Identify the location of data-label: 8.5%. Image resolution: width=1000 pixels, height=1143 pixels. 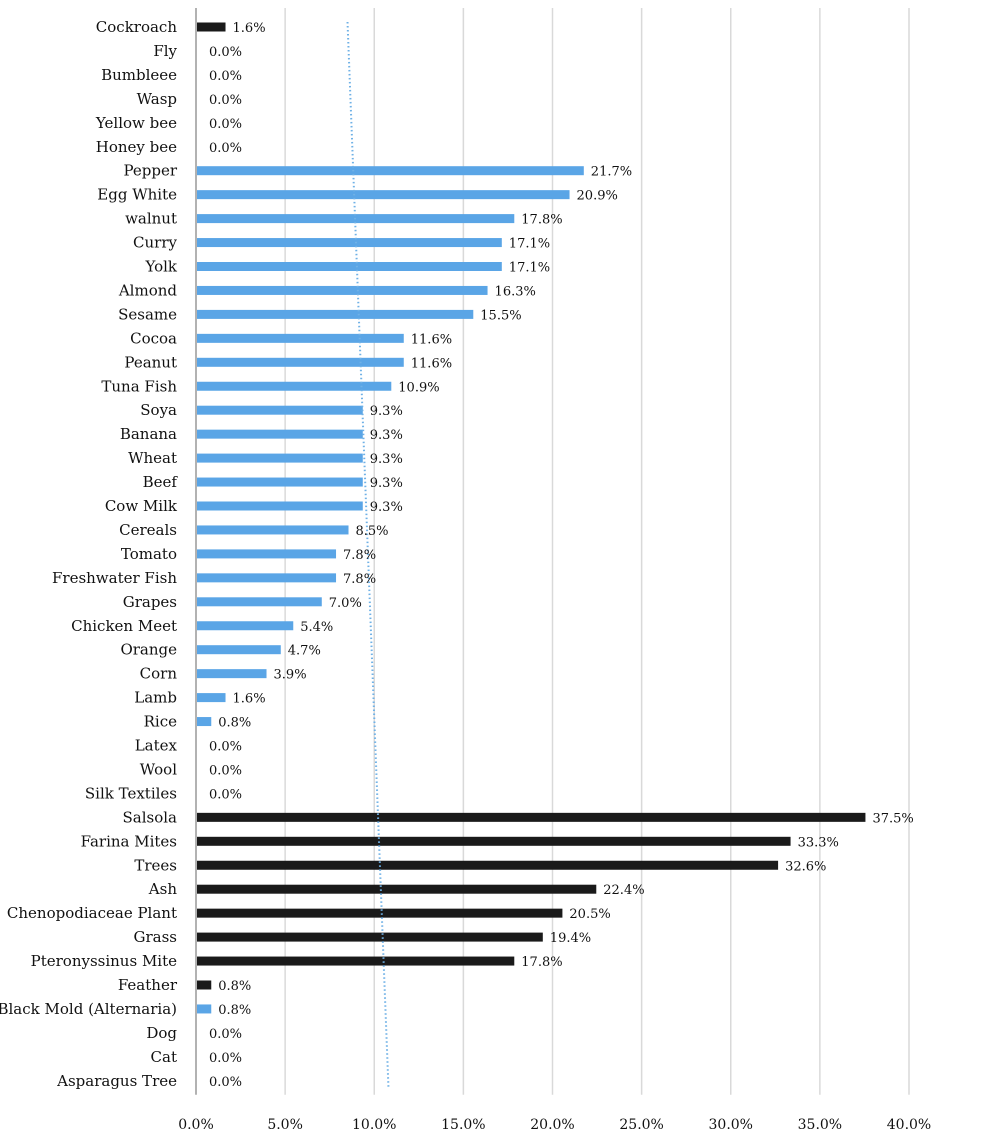
(372, 531).